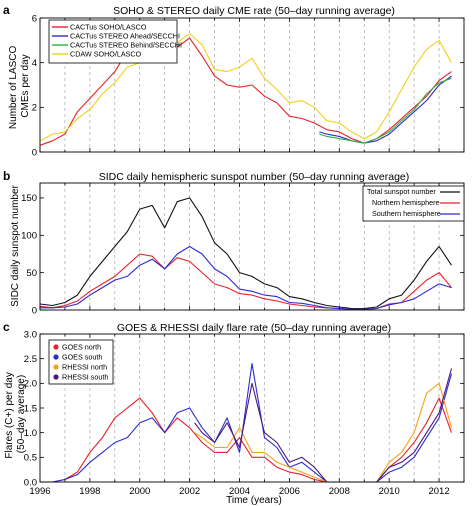  I want to click on series-line-rhessi-south, so click(323, 425).